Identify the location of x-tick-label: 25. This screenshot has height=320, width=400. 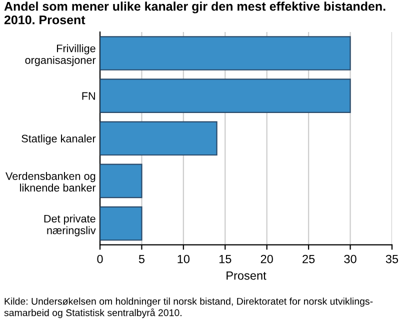
(308, 259).